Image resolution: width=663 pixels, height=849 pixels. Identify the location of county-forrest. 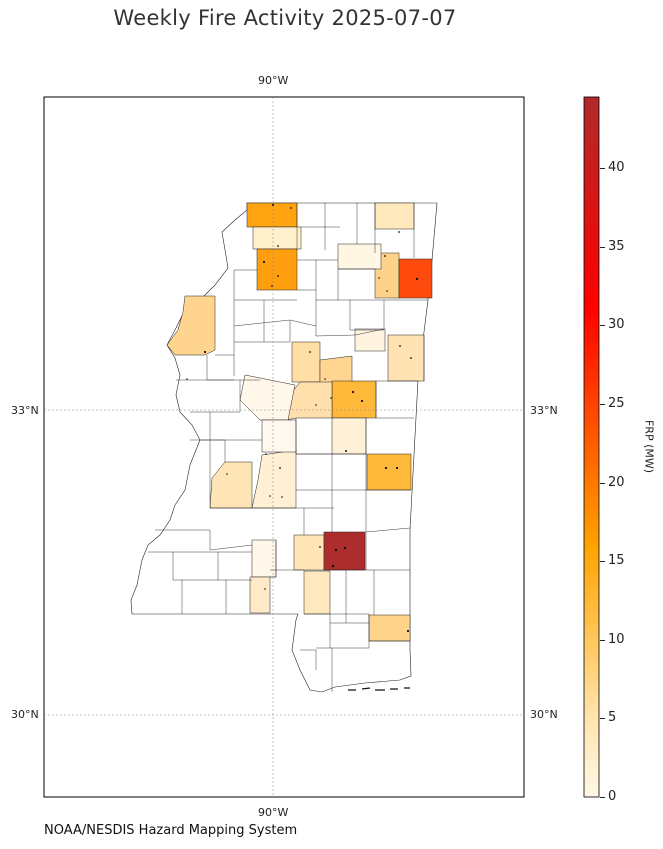
(317, 592).